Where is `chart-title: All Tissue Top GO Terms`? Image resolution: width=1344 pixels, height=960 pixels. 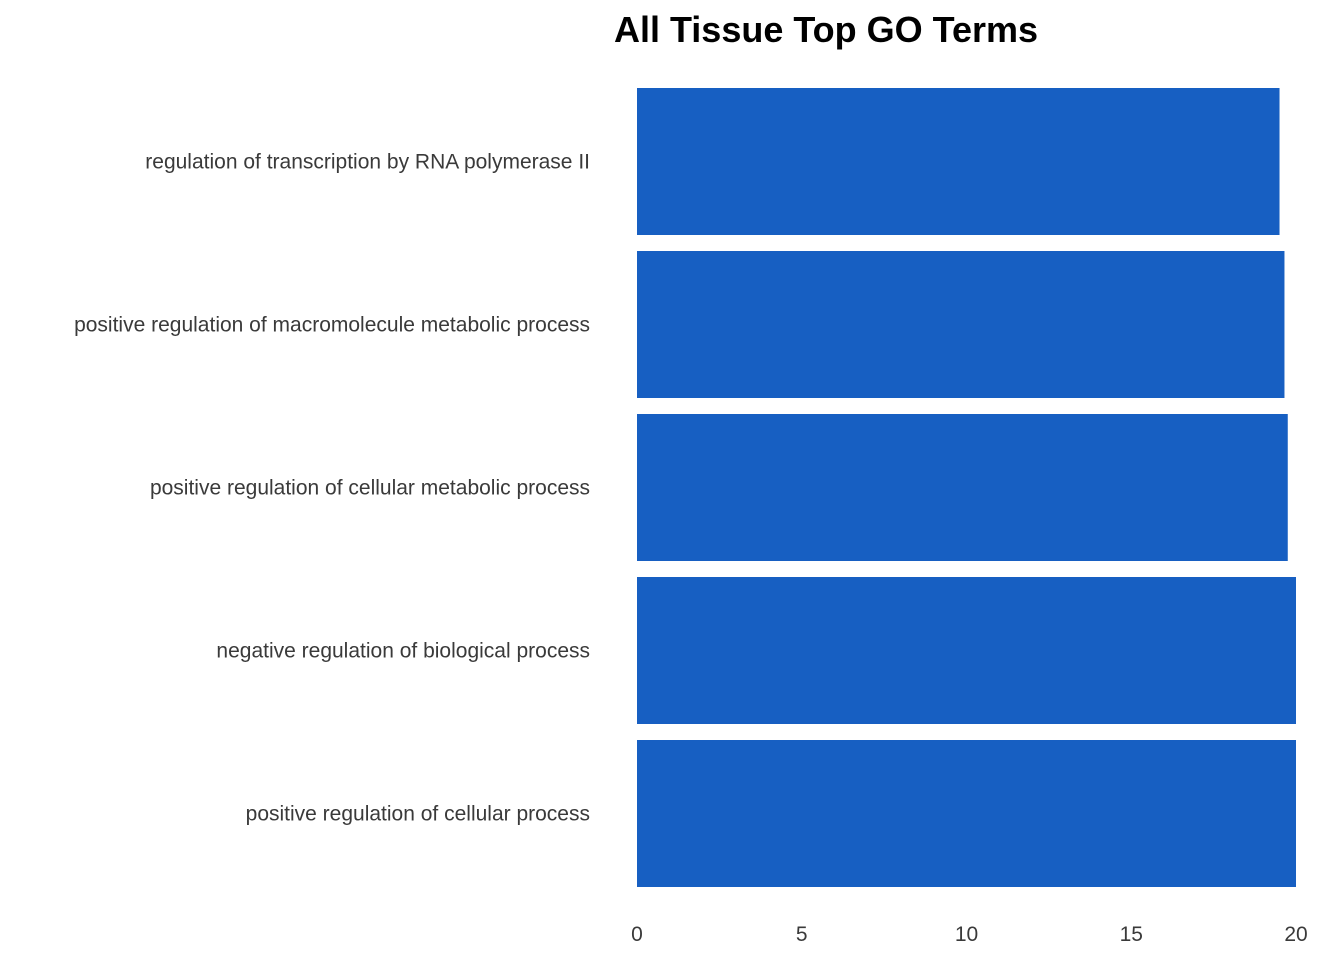 chart-title: All Tissue Top GO Terms is located at coordinates (826, 29).